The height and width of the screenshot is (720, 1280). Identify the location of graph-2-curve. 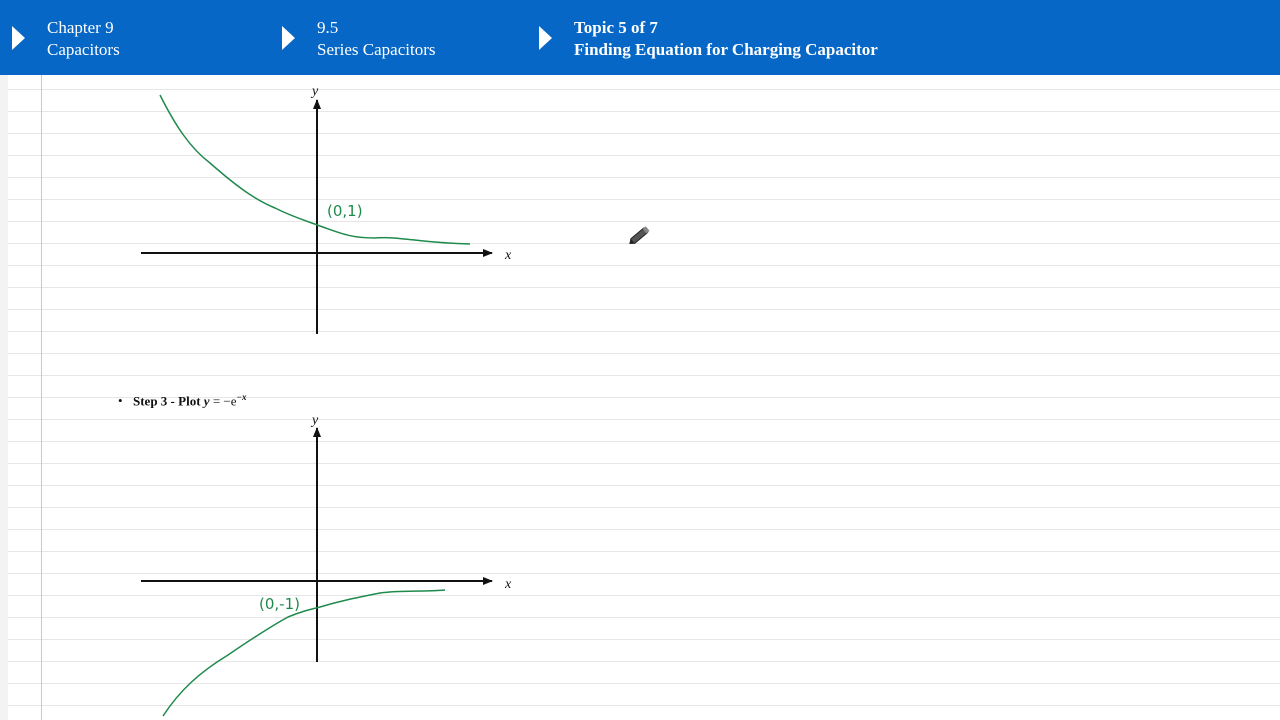
(304, 653).